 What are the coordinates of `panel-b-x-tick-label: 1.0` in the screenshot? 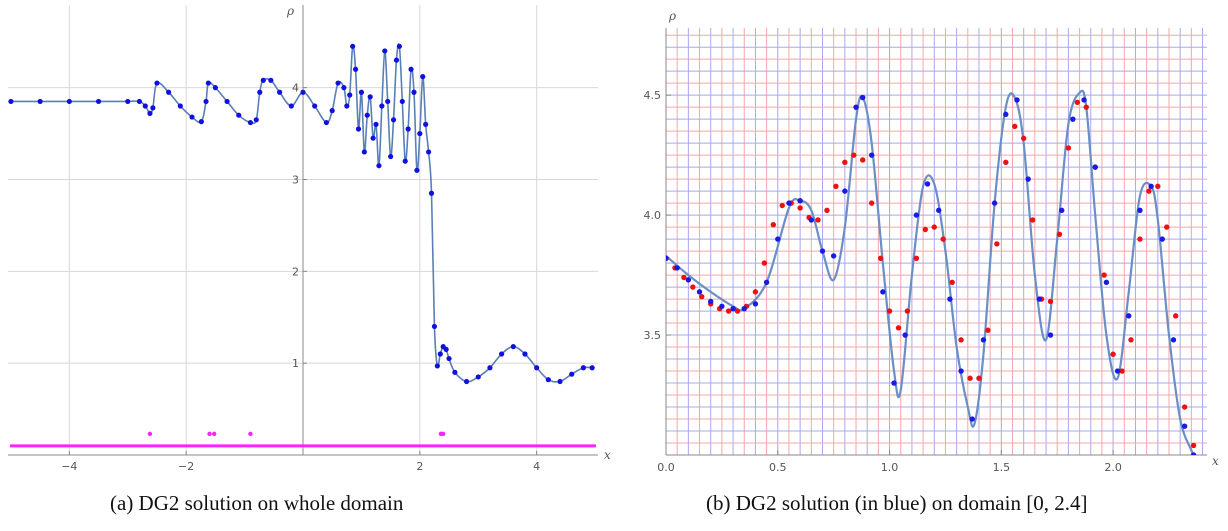 It's located at (890, 467).